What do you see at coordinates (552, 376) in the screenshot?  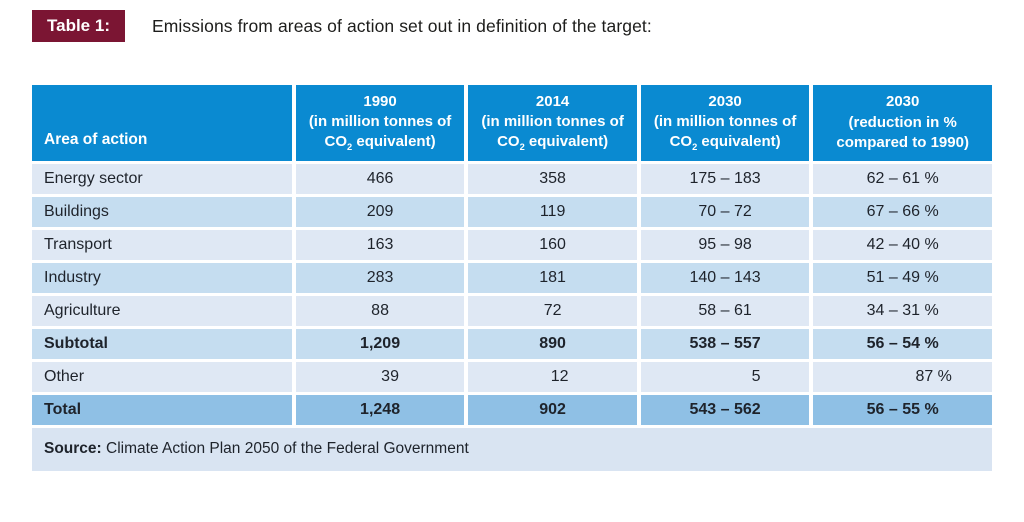 I see `cell-2014: 12` at bounding box center [552, 376].